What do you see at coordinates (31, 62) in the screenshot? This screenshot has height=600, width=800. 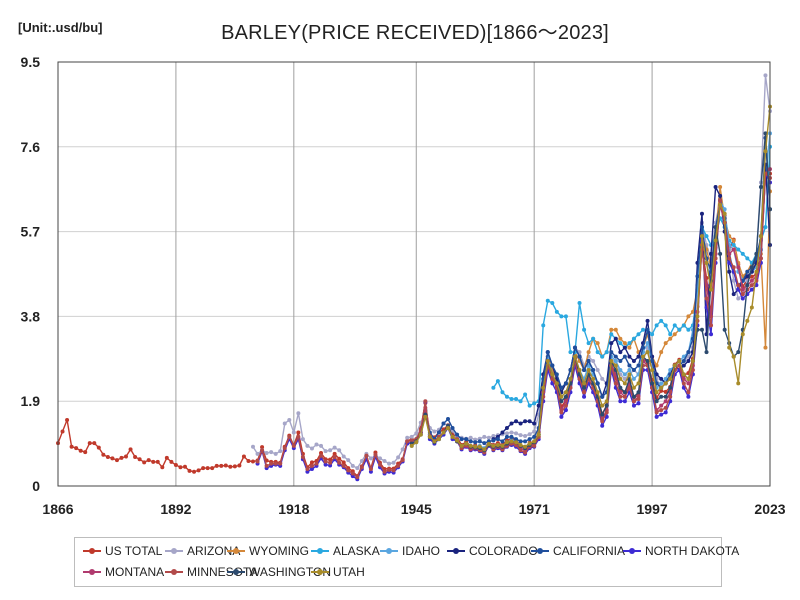 I see `y-tick-label: 9.5` at bounding box center [31, 62].